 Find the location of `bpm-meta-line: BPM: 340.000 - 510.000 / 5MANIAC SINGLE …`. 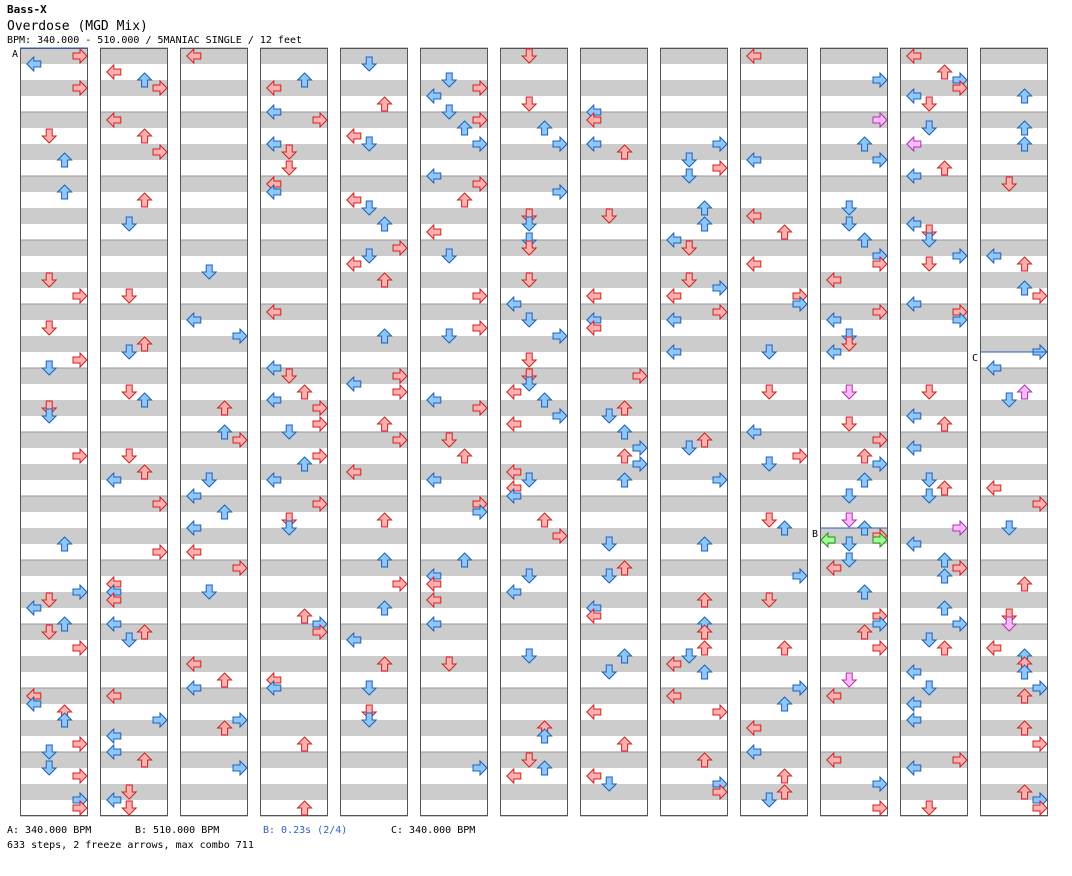

bpm-meta-line: BPM: 340.000 - 510.000 / 5MANIAC SINGLE … is located at coordinates (155, 40).